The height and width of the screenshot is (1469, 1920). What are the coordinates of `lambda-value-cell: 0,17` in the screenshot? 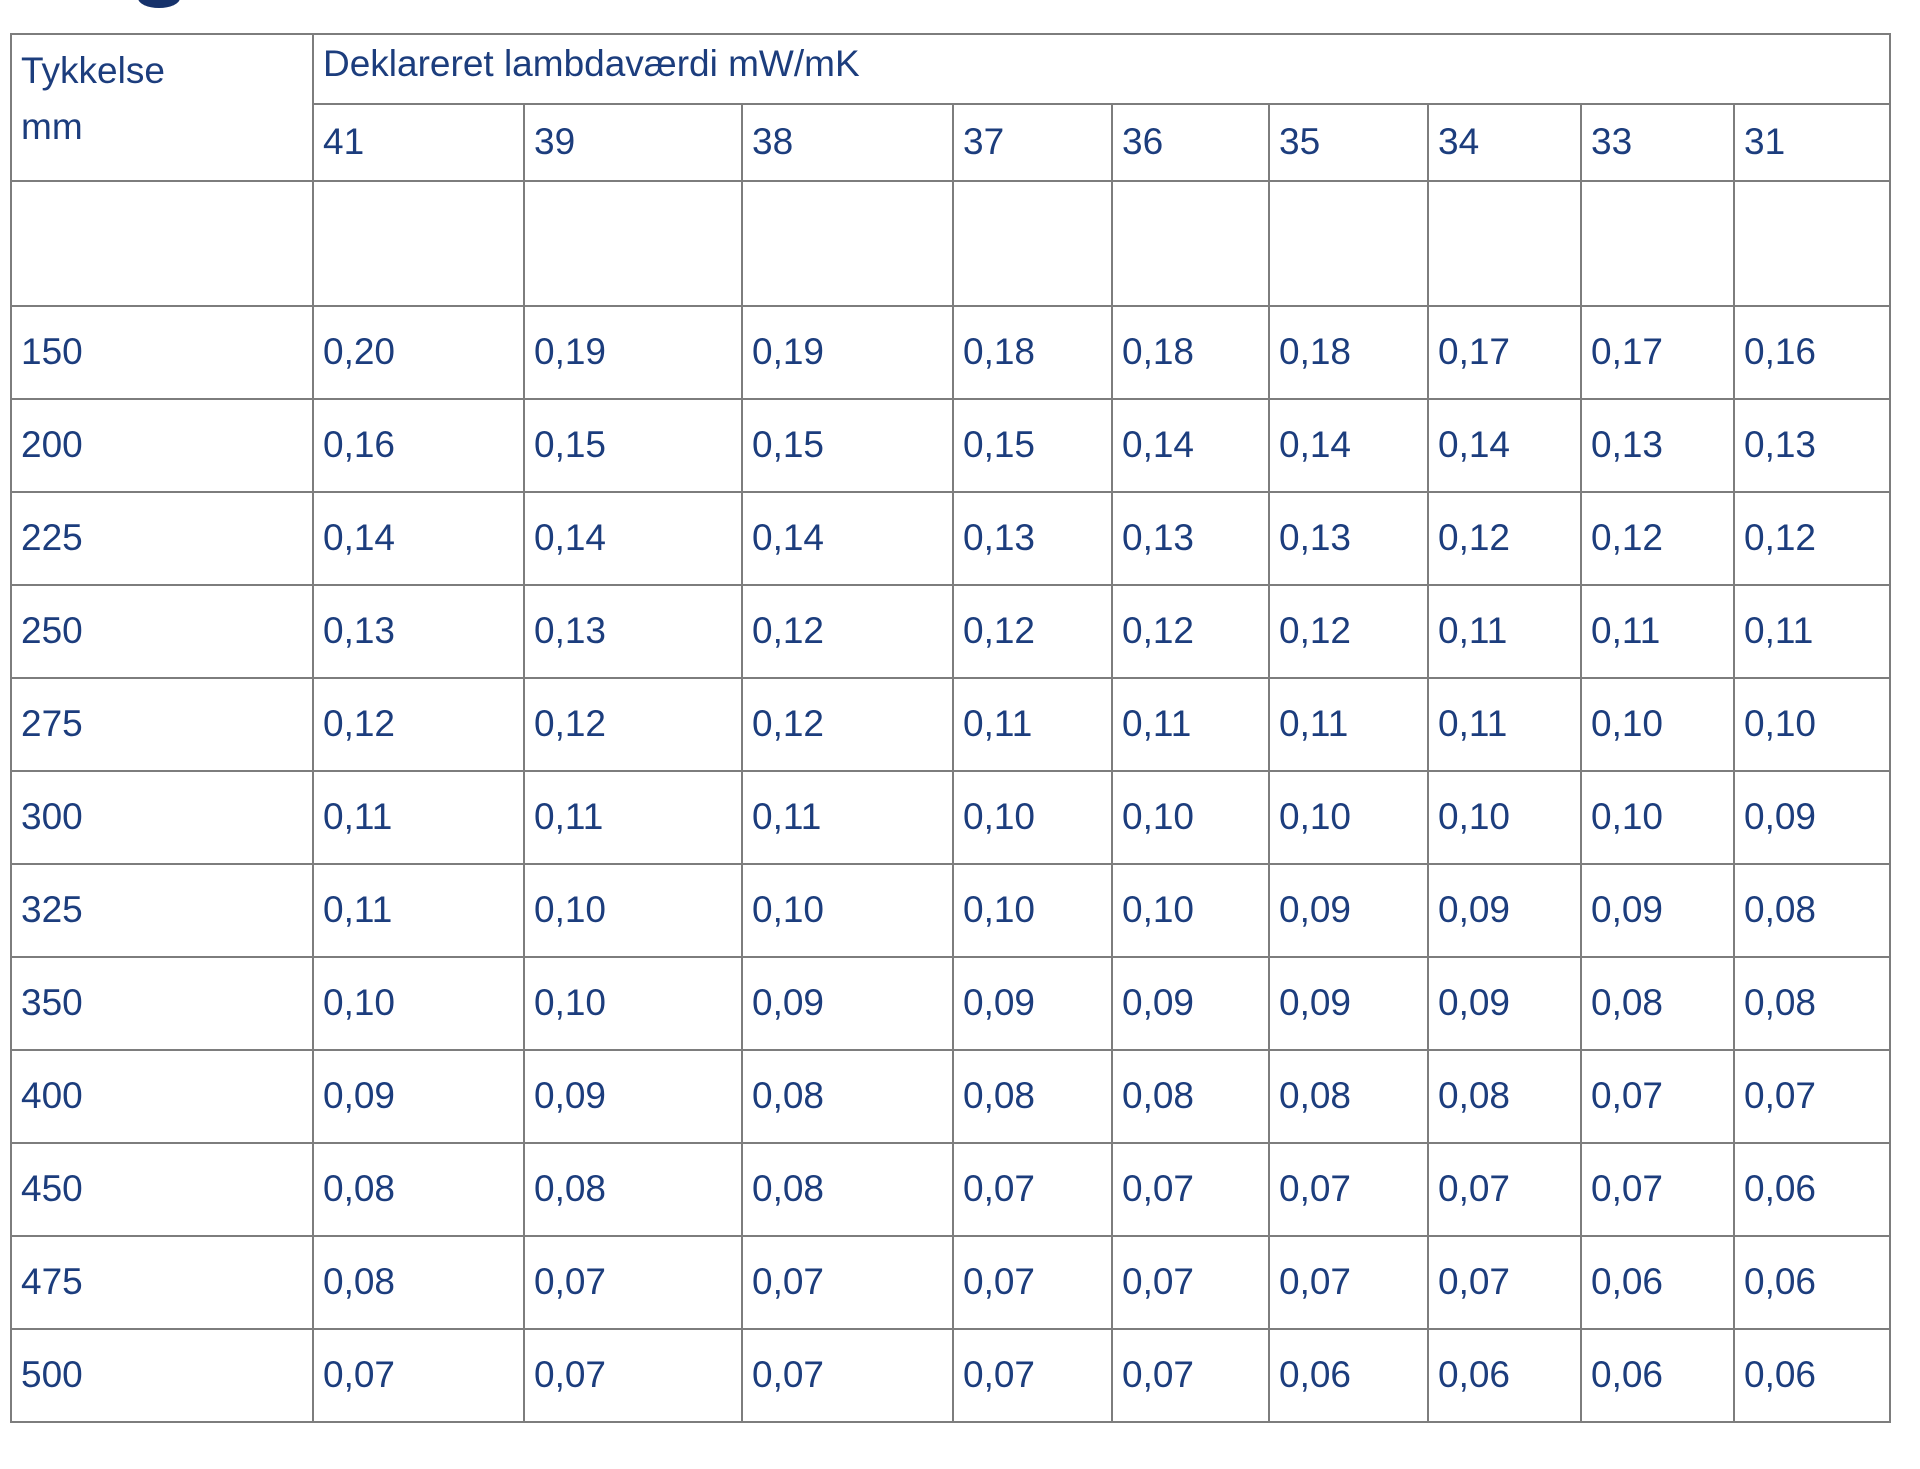 It's located at (1657, 352).